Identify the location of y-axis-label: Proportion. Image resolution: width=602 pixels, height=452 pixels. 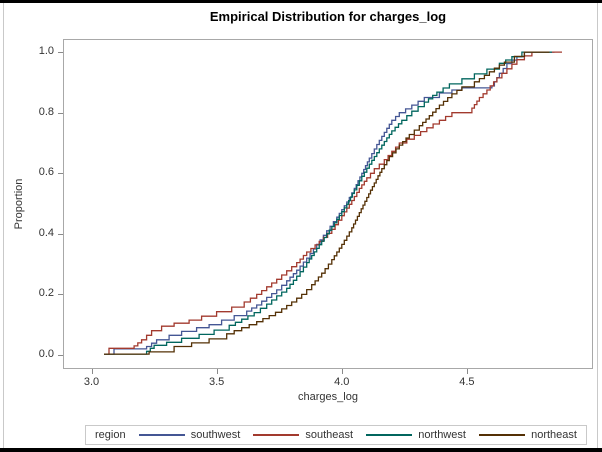
(19, 204).